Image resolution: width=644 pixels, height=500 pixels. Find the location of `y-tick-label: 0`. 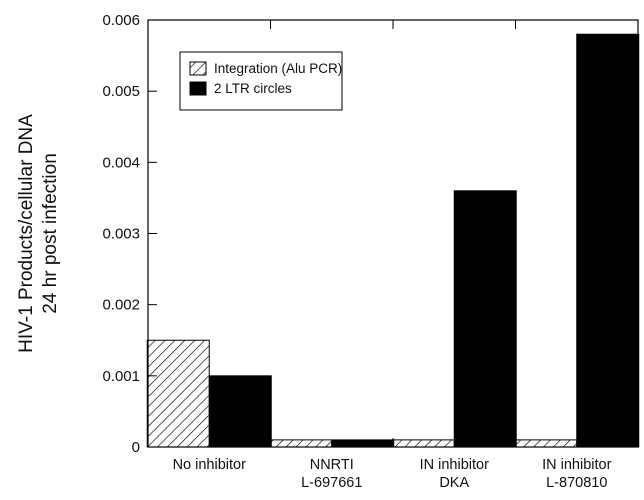

y-tick-label: 0 is located at coordinates (136, 447).